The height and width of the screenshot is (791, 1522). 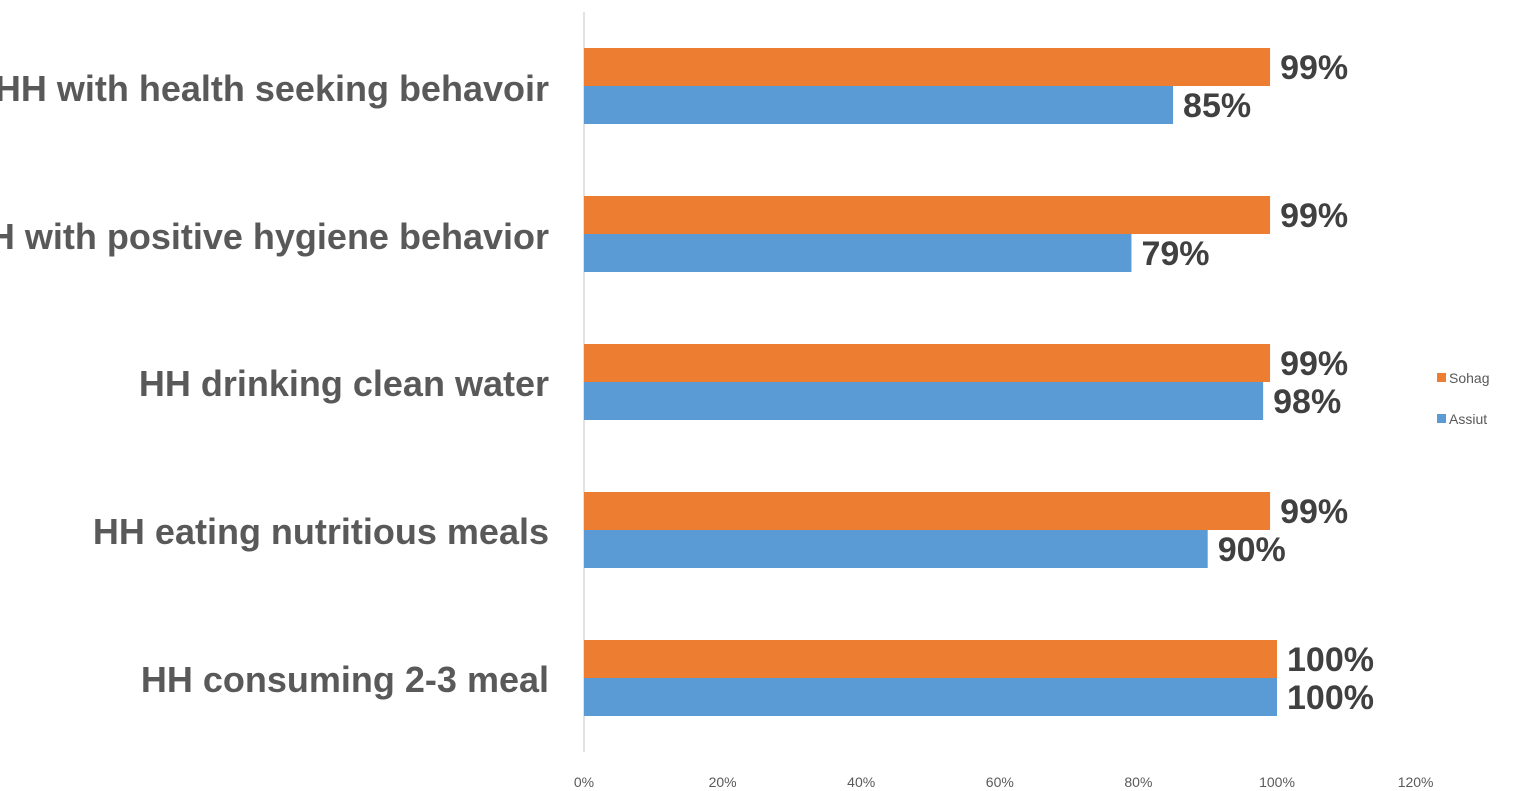 What do you see at coordinates (274, 88) in the screenshot?
I see `category-label: HH with health seeking behavoir` at bounding box center [274, 88].